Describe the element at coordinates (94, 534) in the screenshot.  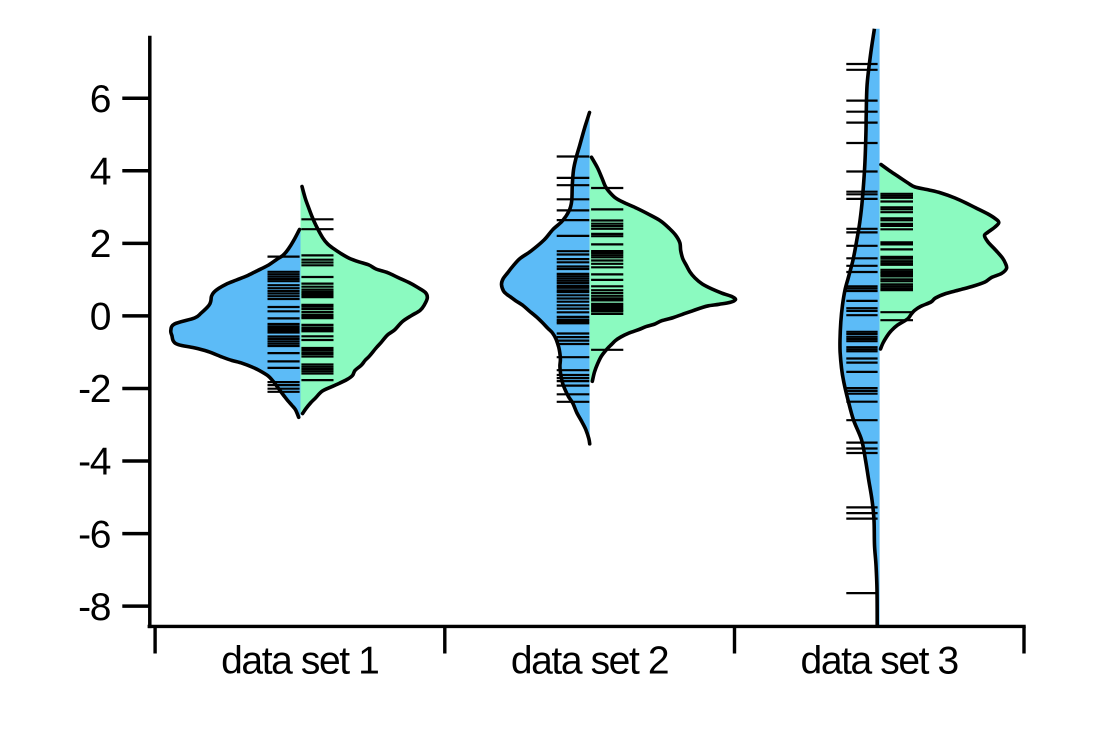
I see `svg-text: -6` at that location.